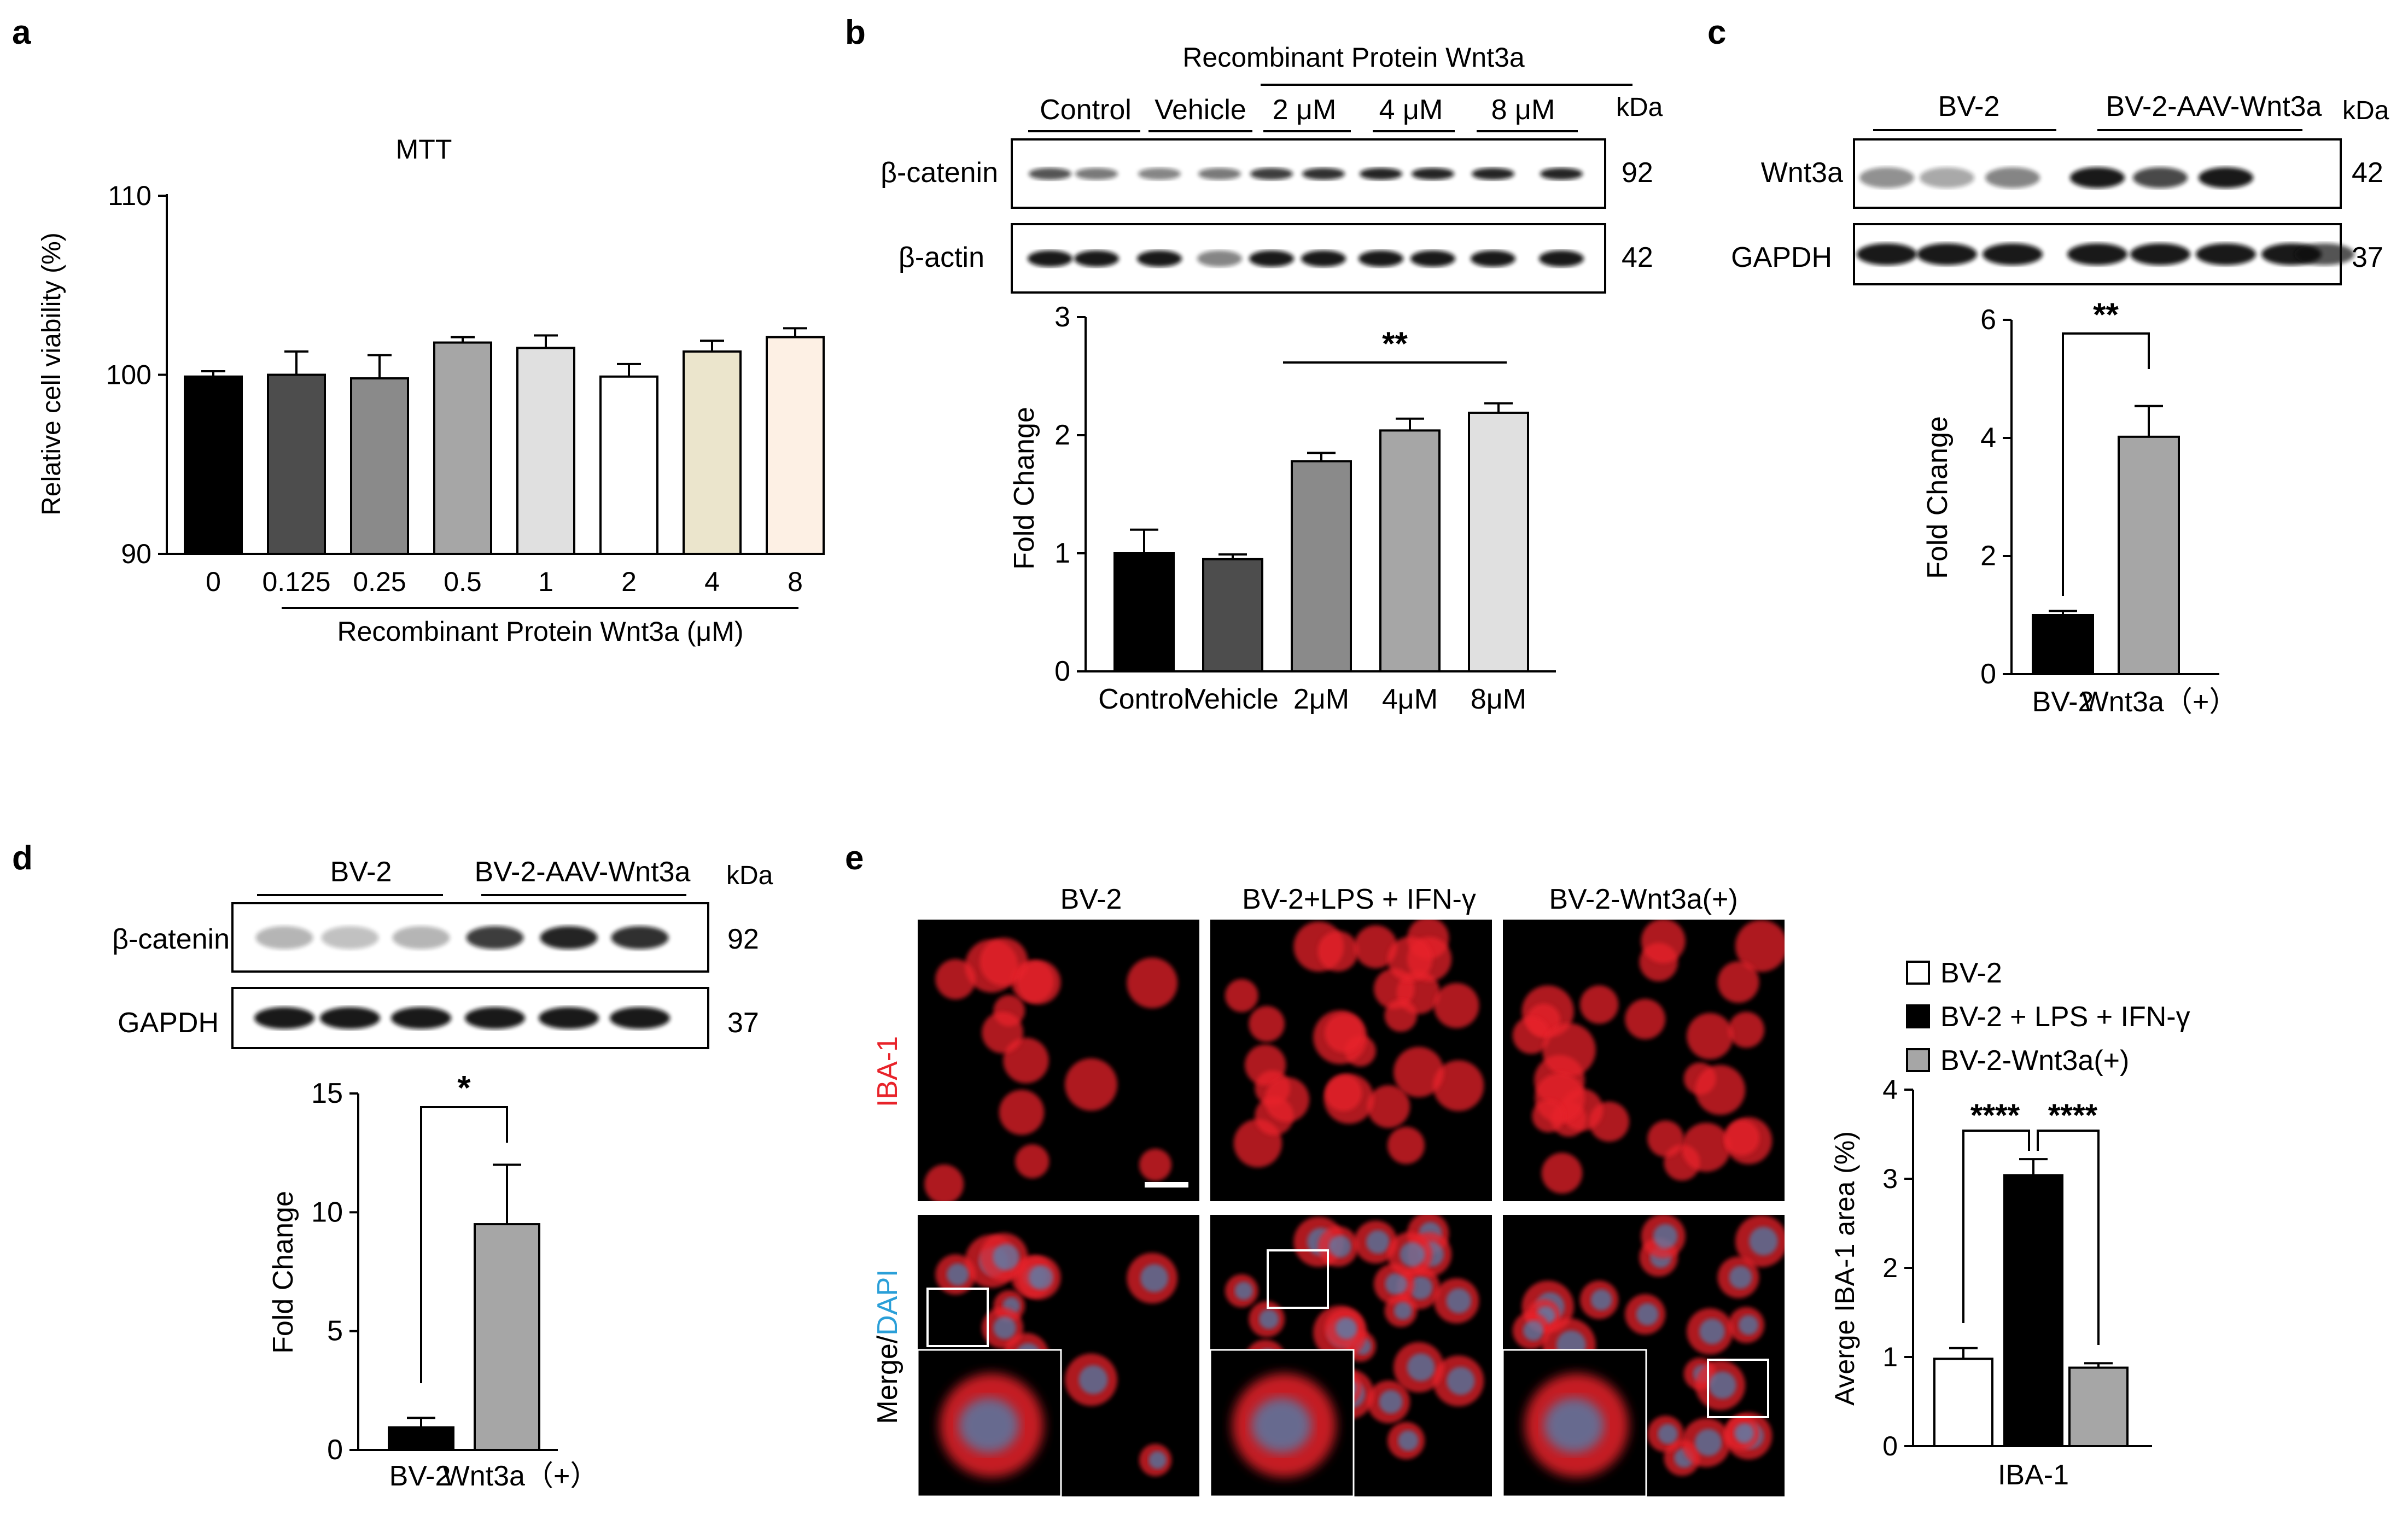 The image size is (2408, 1515). What do you see at coordinates (2106, 464) in the screenshot?
I see `c-sig-bracket` at bounding box center [2106, 464].